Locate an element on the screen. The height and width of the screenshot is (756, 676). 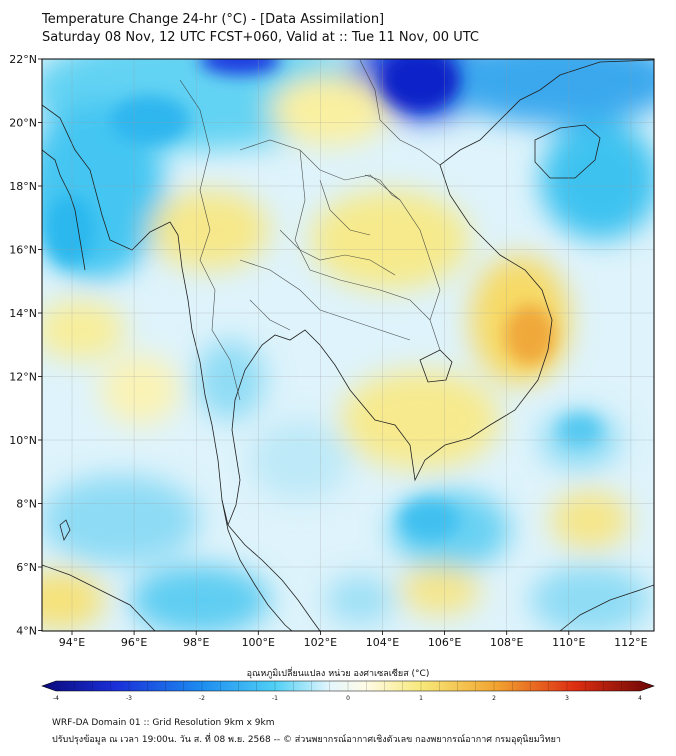
hainan-island is located at coordinates (567, 151).